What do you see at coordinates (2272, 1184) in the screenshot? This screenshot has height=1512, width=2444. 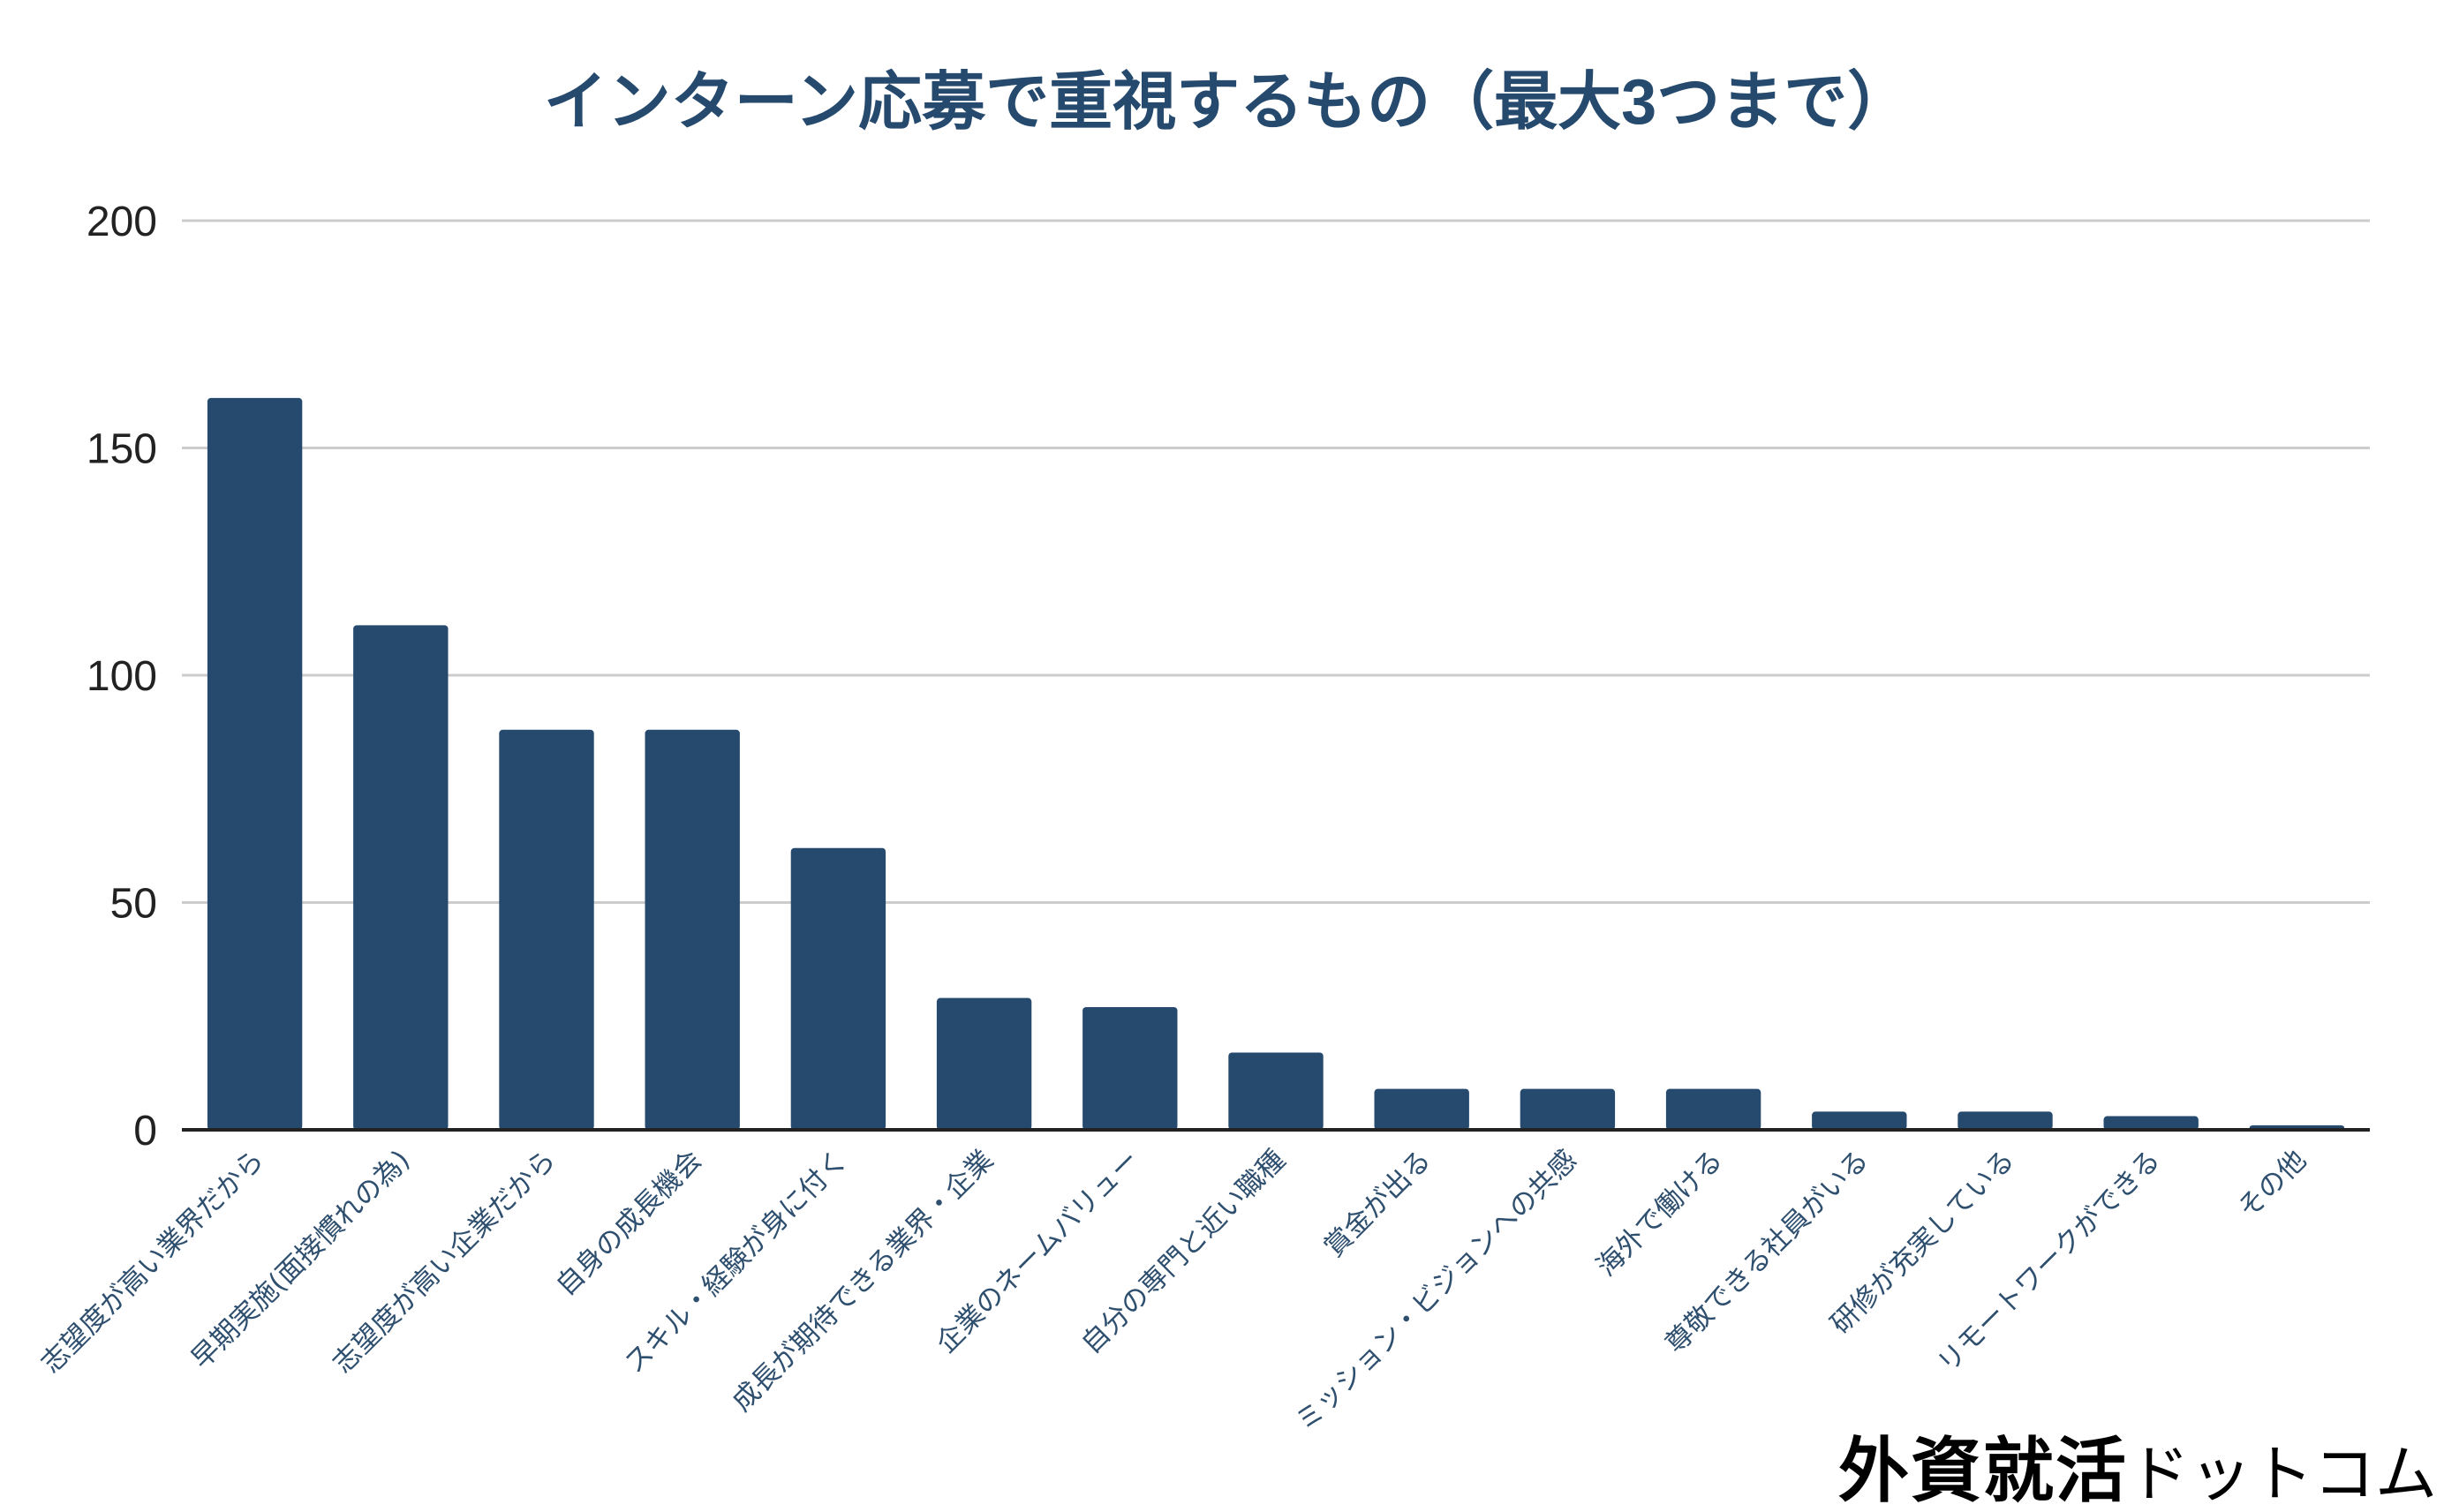 I see `x-category-label: その他` at bounding box center [2272, 1184].